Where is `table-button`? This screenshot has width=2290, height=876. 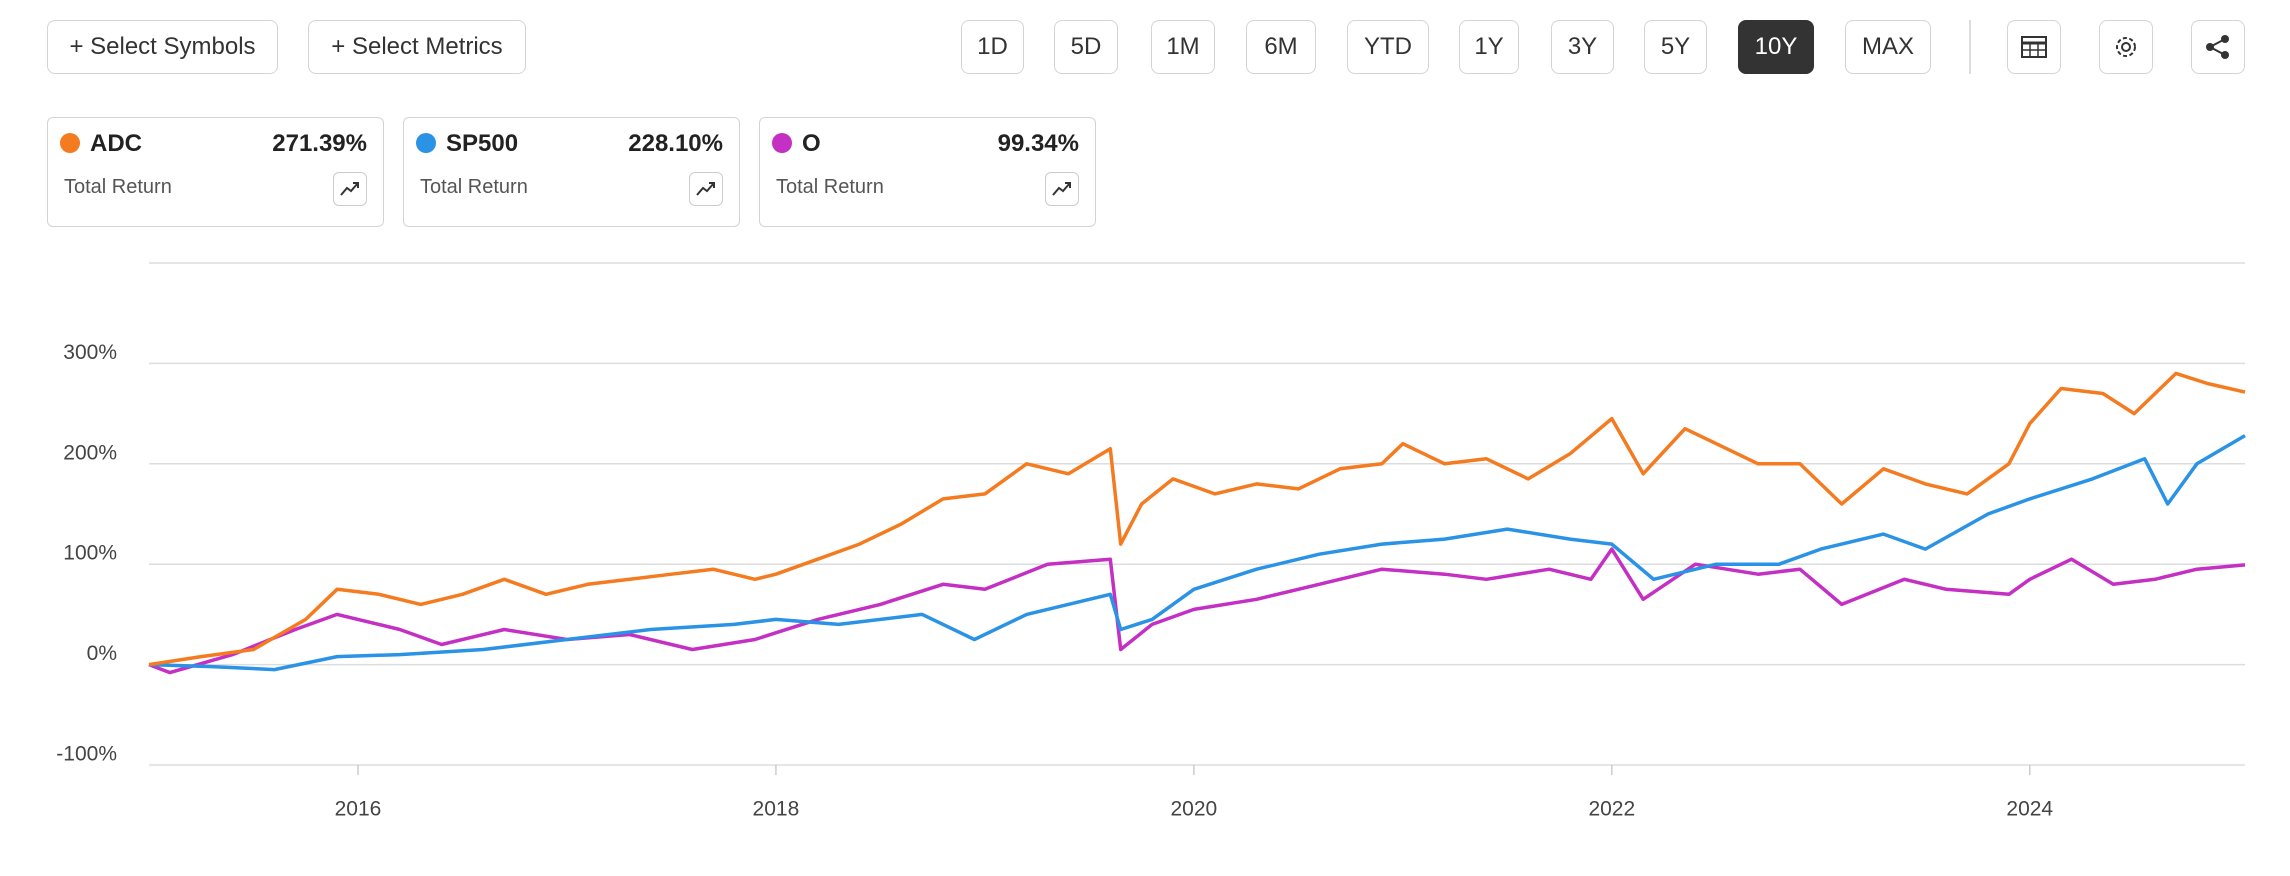 table-button is located at coordinates (2034, 47).